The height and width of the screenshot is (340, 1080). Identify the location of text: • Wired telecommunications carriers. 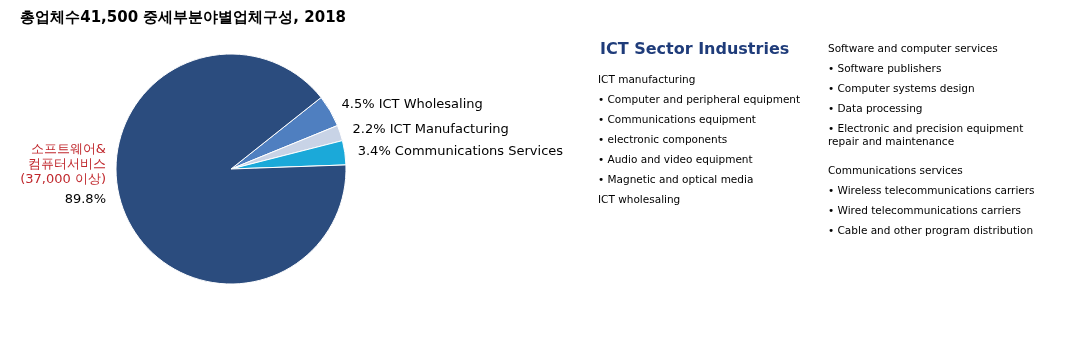
(924, 210).